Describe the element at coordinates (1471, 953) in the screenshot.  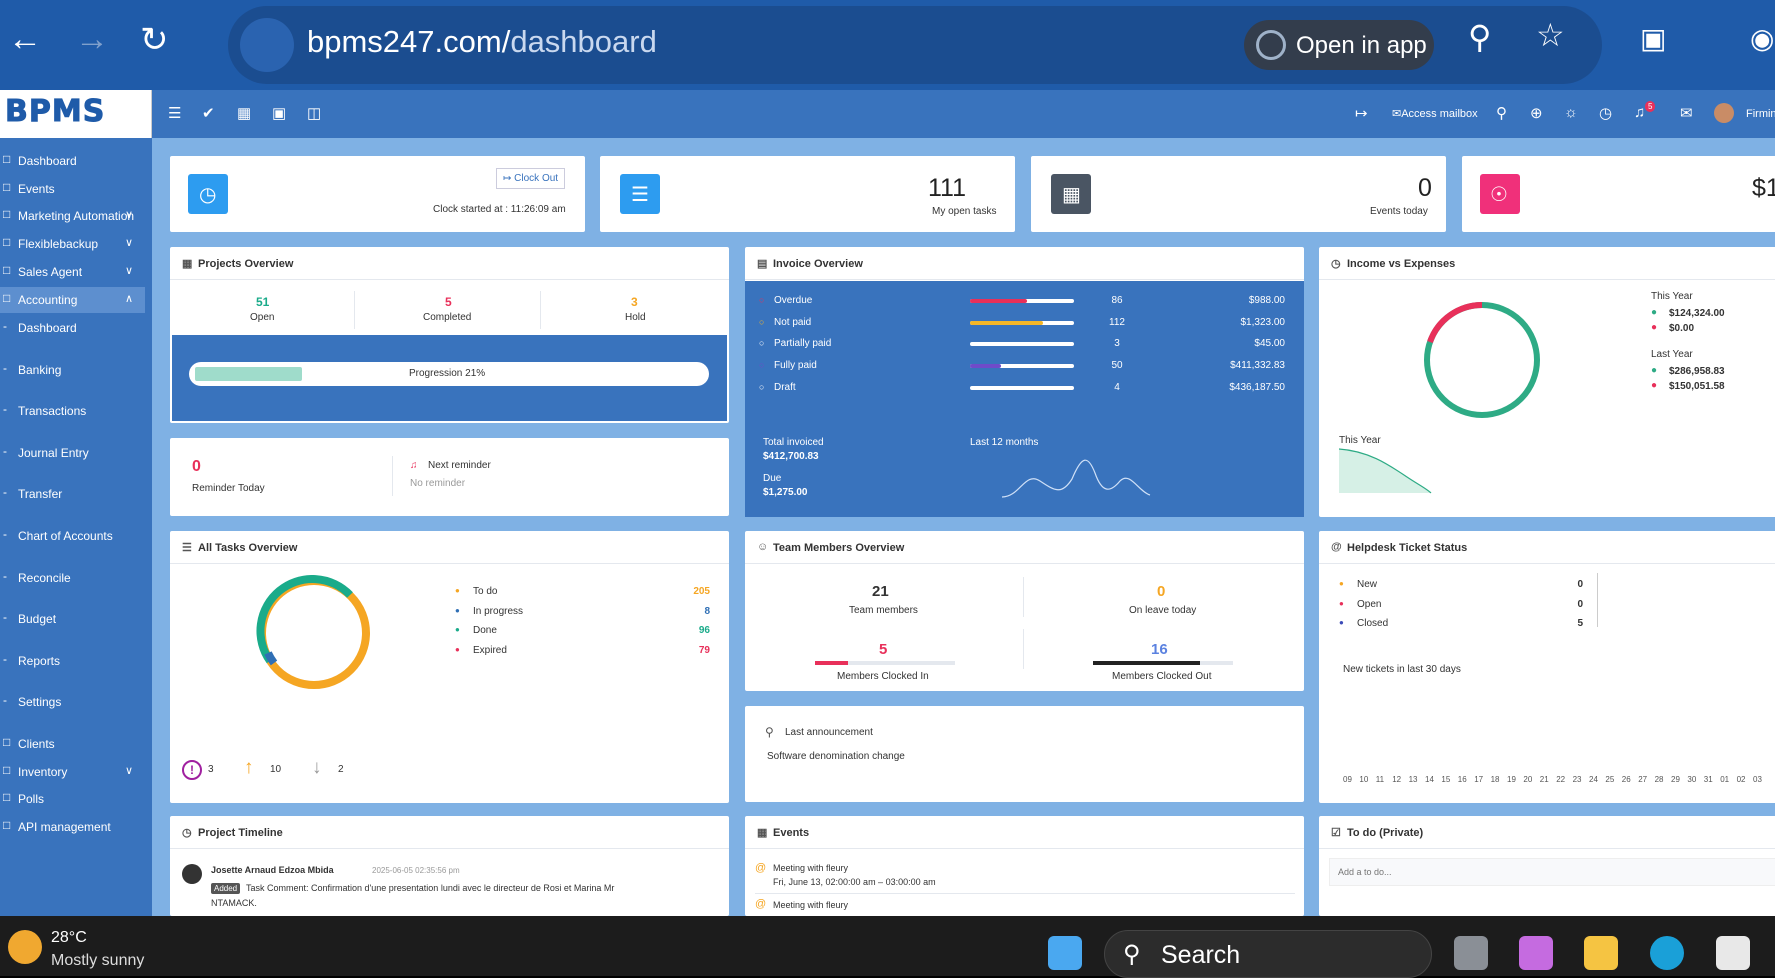
I see `task-view-icon` at that location.